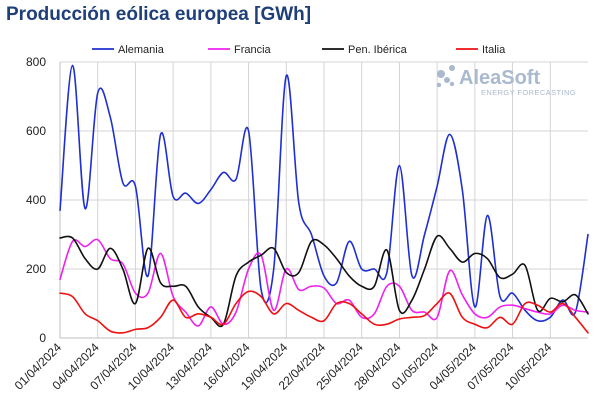 The height and width of the screenshot is (418, 600). Describe the element at coordinates (528, 92) in the screenshot. I see `watermark-tagline: ENERGY FORECASTING` at that location.